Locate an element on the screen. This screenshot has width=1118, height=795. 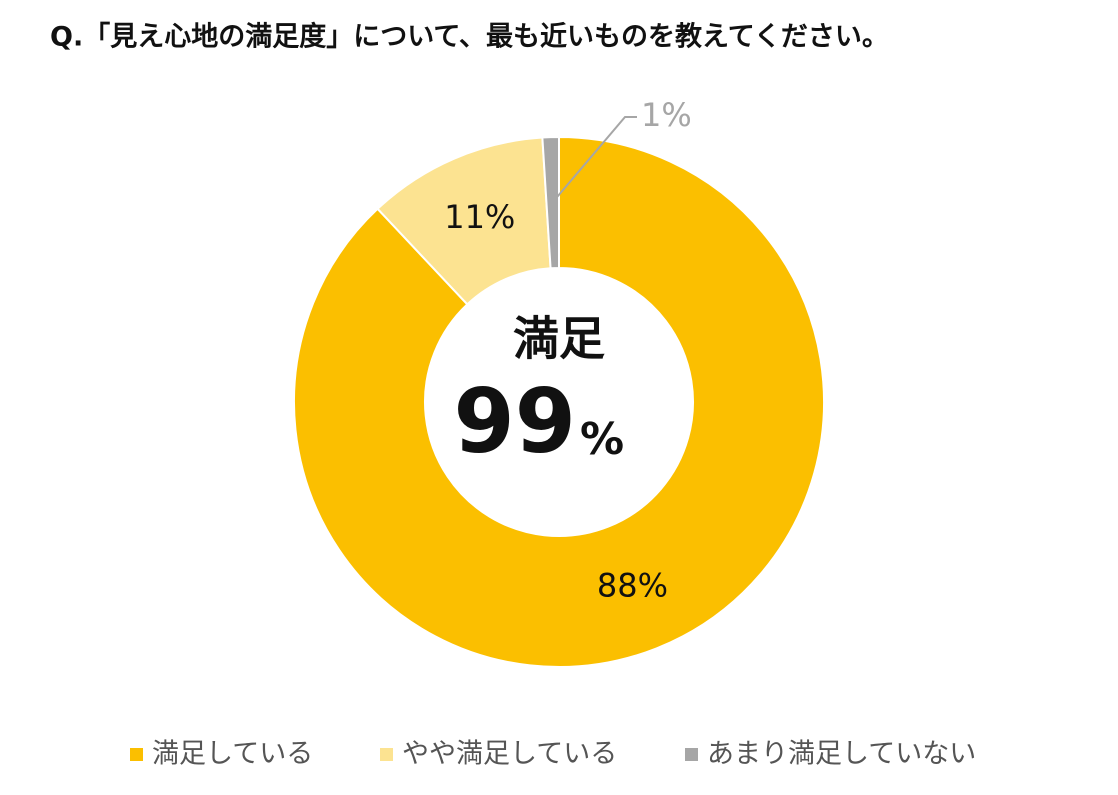
donut-slice is located at coordinates (550, 202).